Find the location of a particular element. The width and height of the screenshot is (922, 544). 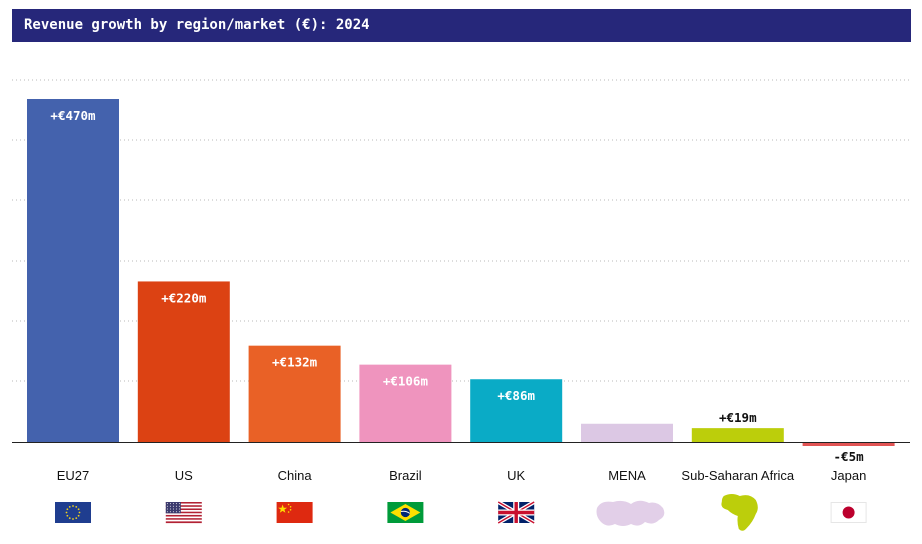

value-label: -€5m is located at coordinates (849, 456).